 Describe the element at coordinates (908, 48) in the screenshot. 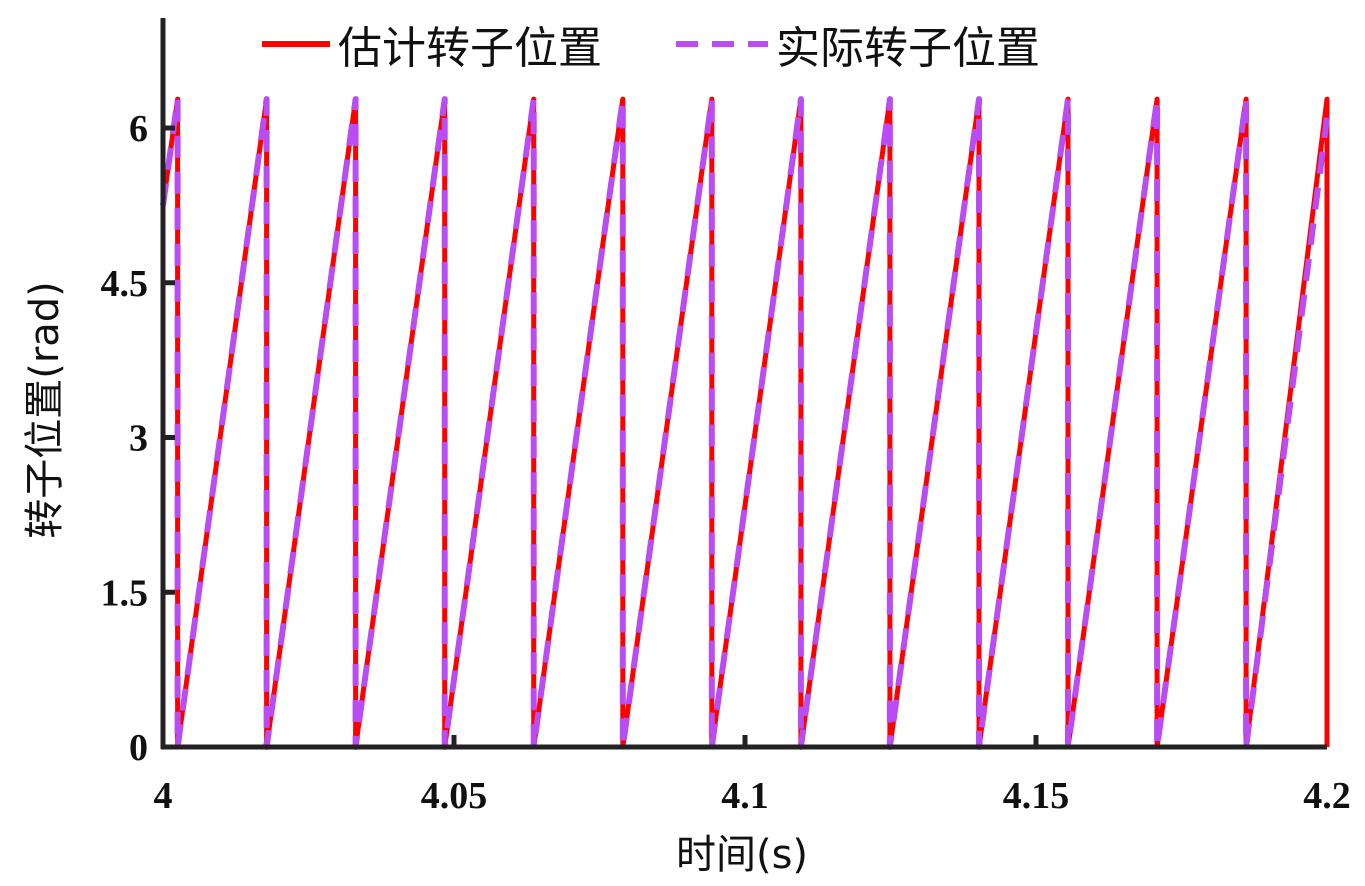

I see `legend-label-actual: 实际转子位置` at that location.